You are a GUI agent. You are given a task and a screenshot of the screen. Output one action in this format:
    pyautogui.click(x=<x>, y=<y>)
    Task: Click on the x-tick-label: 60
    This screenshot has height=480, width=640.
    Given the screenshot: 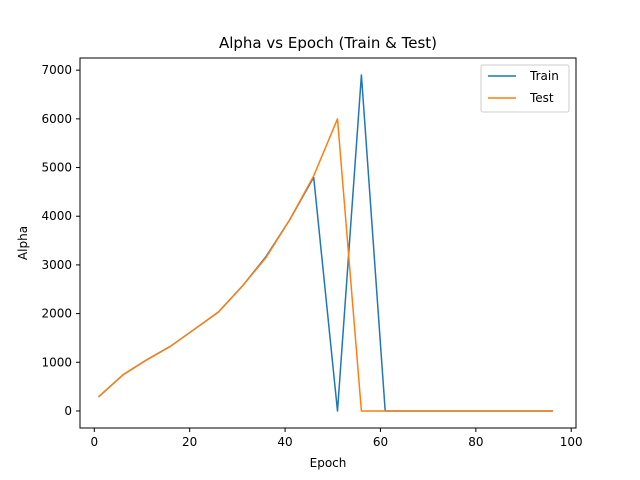 What is the action you would take?
    pyautogui.click(x=380, y=442)
    